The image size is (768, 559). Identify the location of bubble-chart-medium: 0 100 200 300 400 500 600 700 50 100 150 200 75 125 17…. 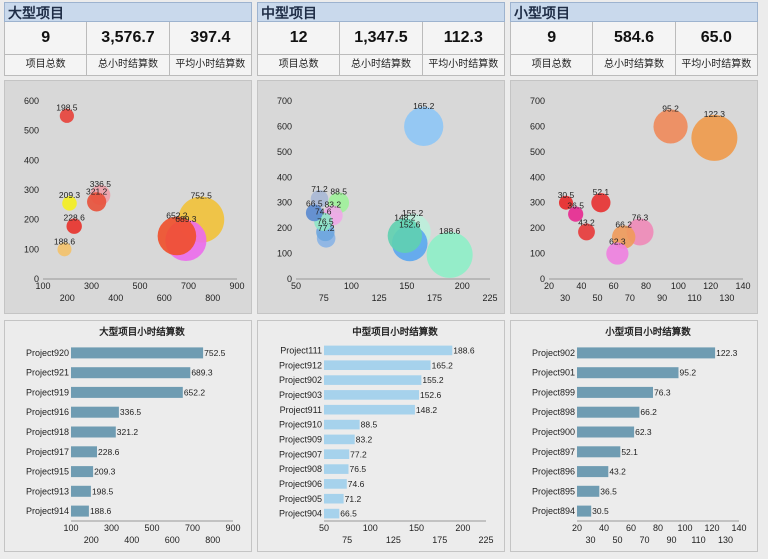
(381, 197).